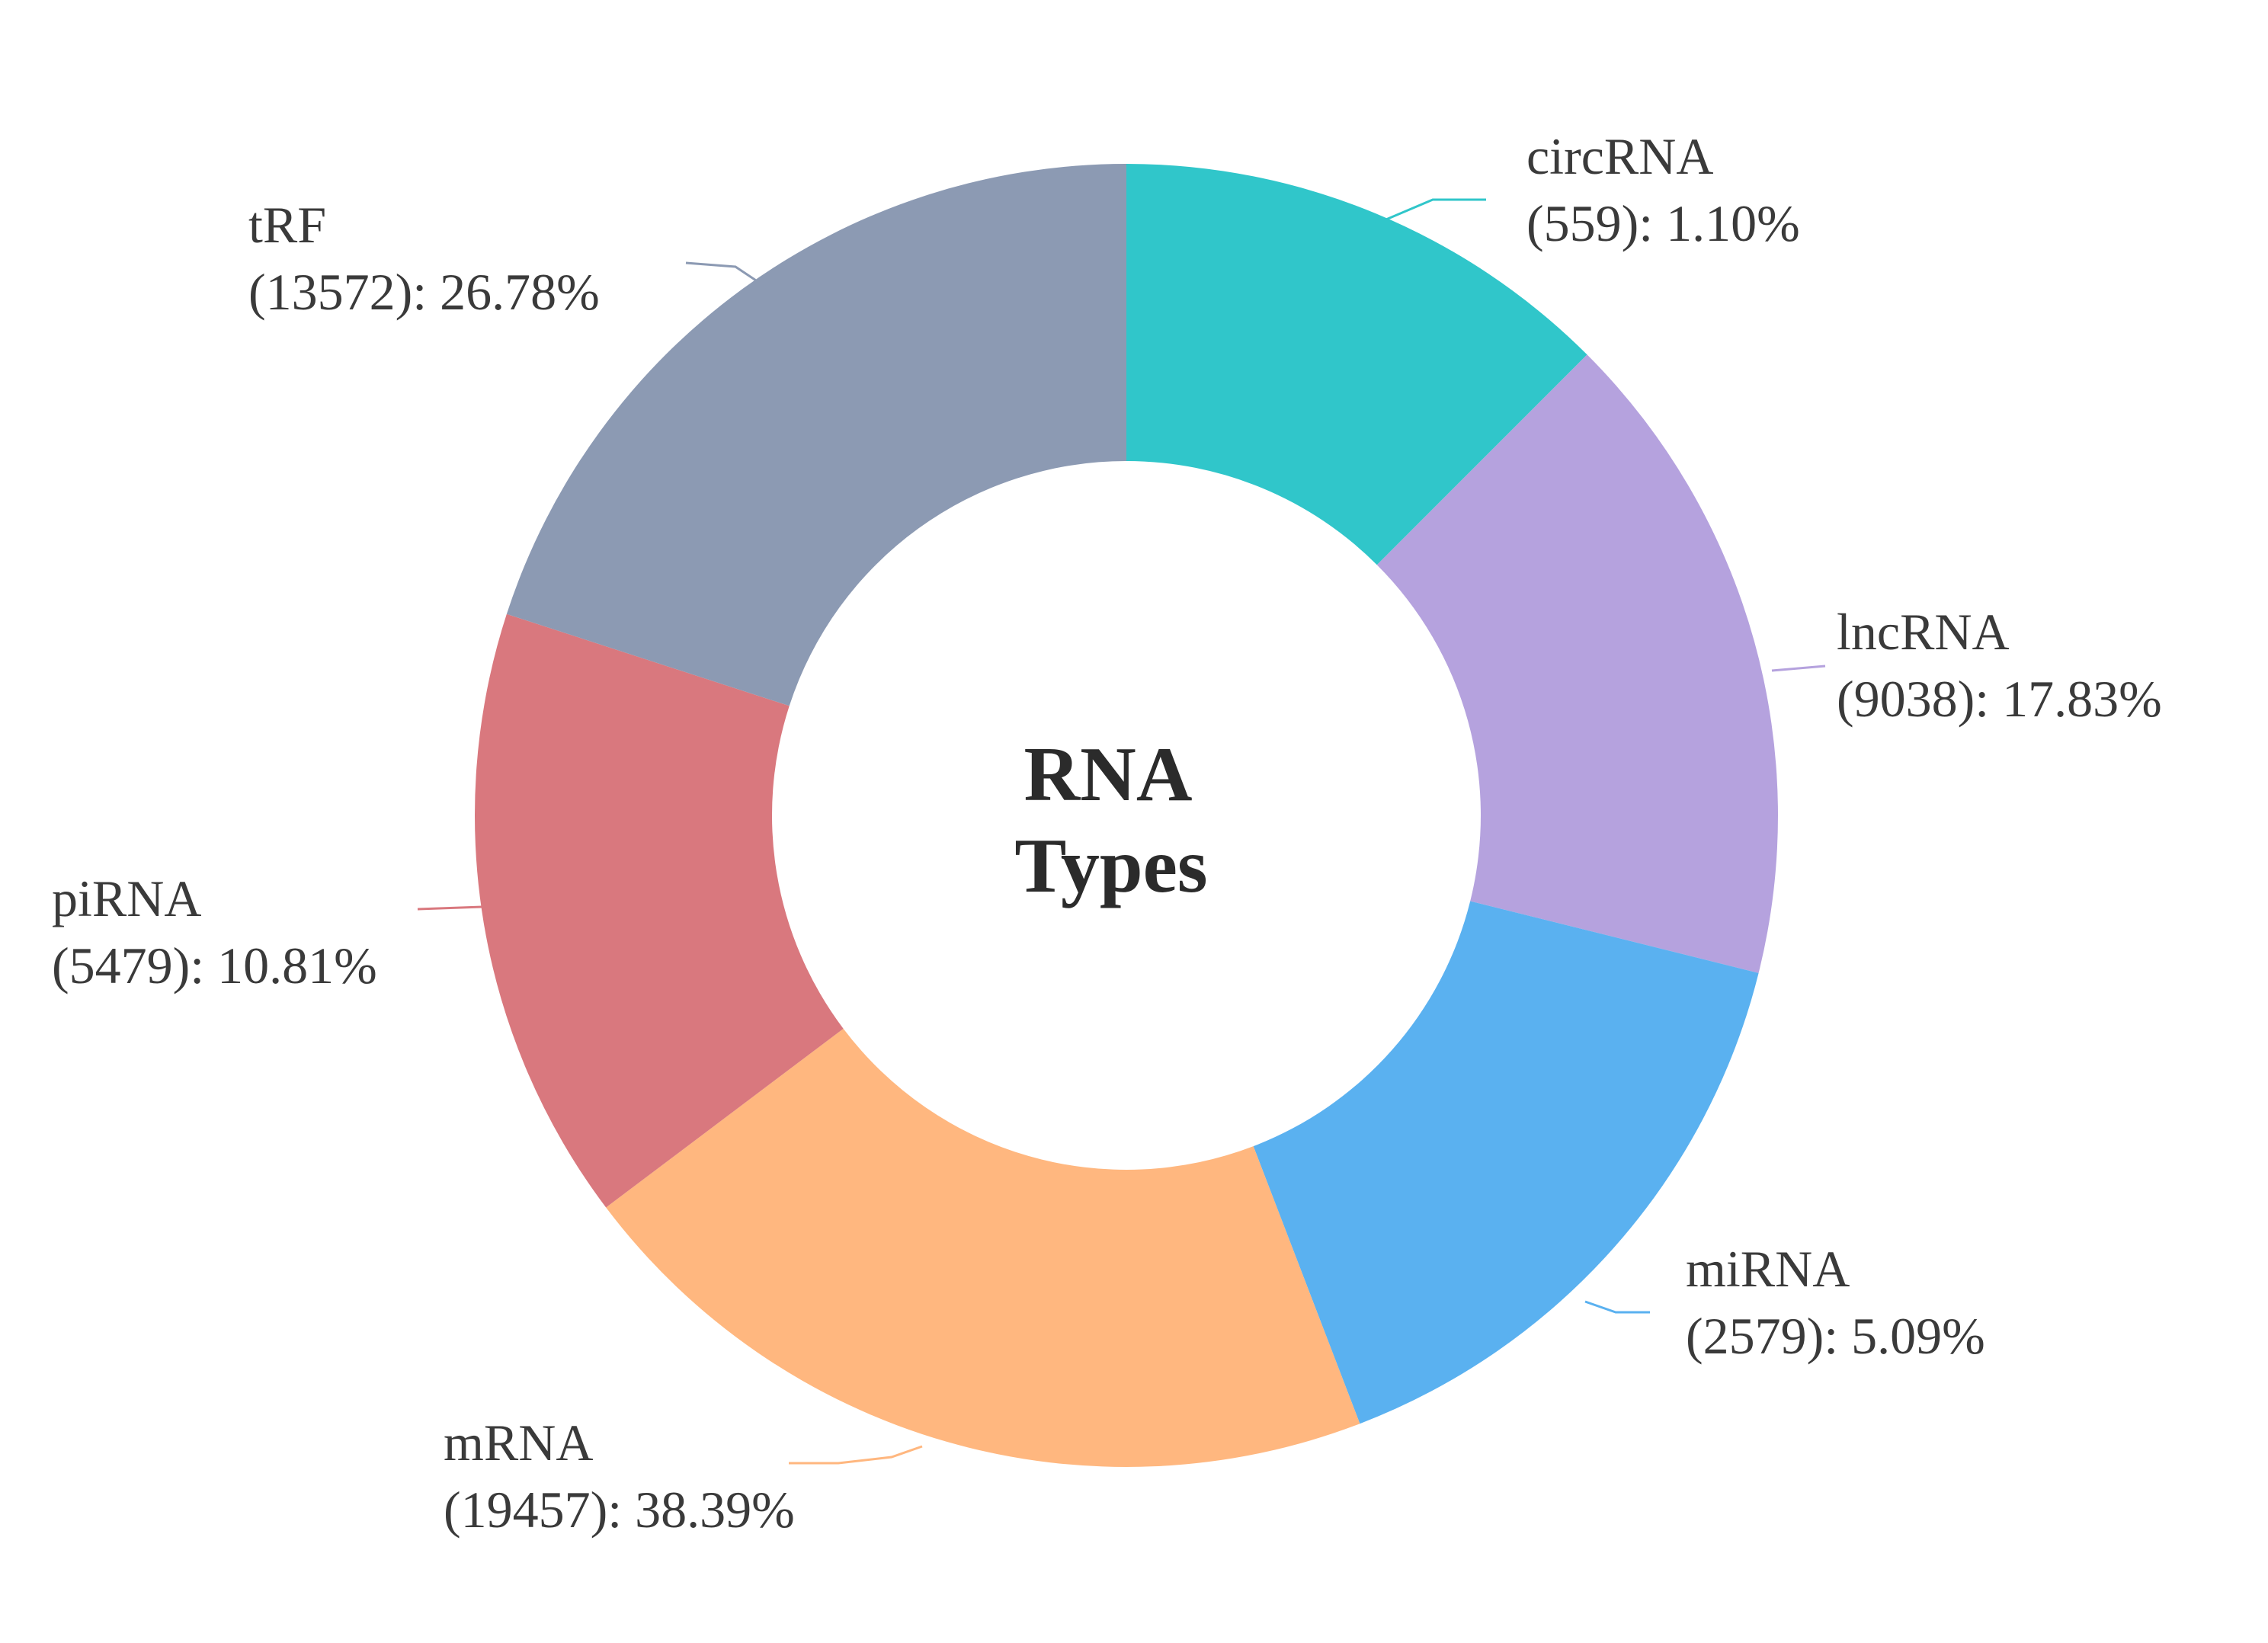  What do you see at coordinates (1798, 668) in the screenshot?
I see `leader-line-lncRNA` at bounding box center [1798, 668].